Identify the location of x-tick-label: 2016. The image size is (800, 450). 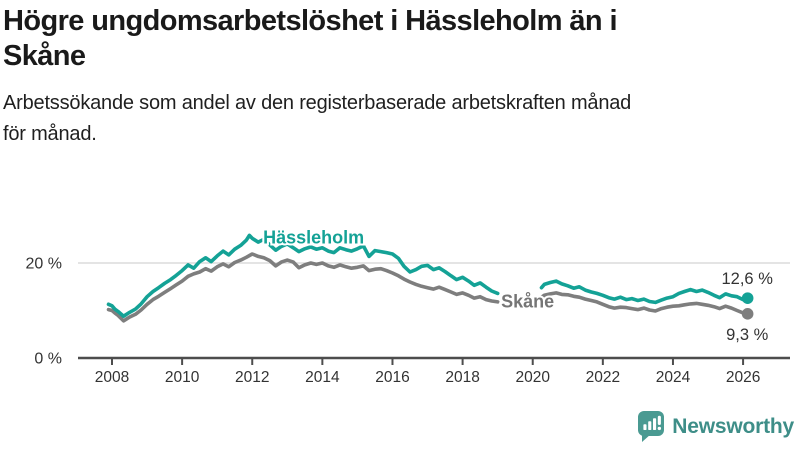
(392, 377).